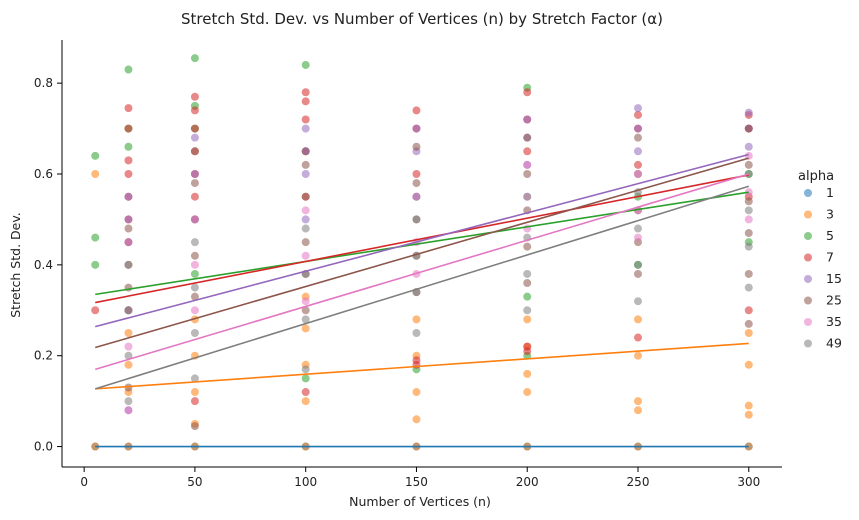 This screenshot has height=520, width=859. What do you see at coordinates (43, 83) in the screenshot?
I see `y-tick-label: 0.8` at bounding box center [43, 83].